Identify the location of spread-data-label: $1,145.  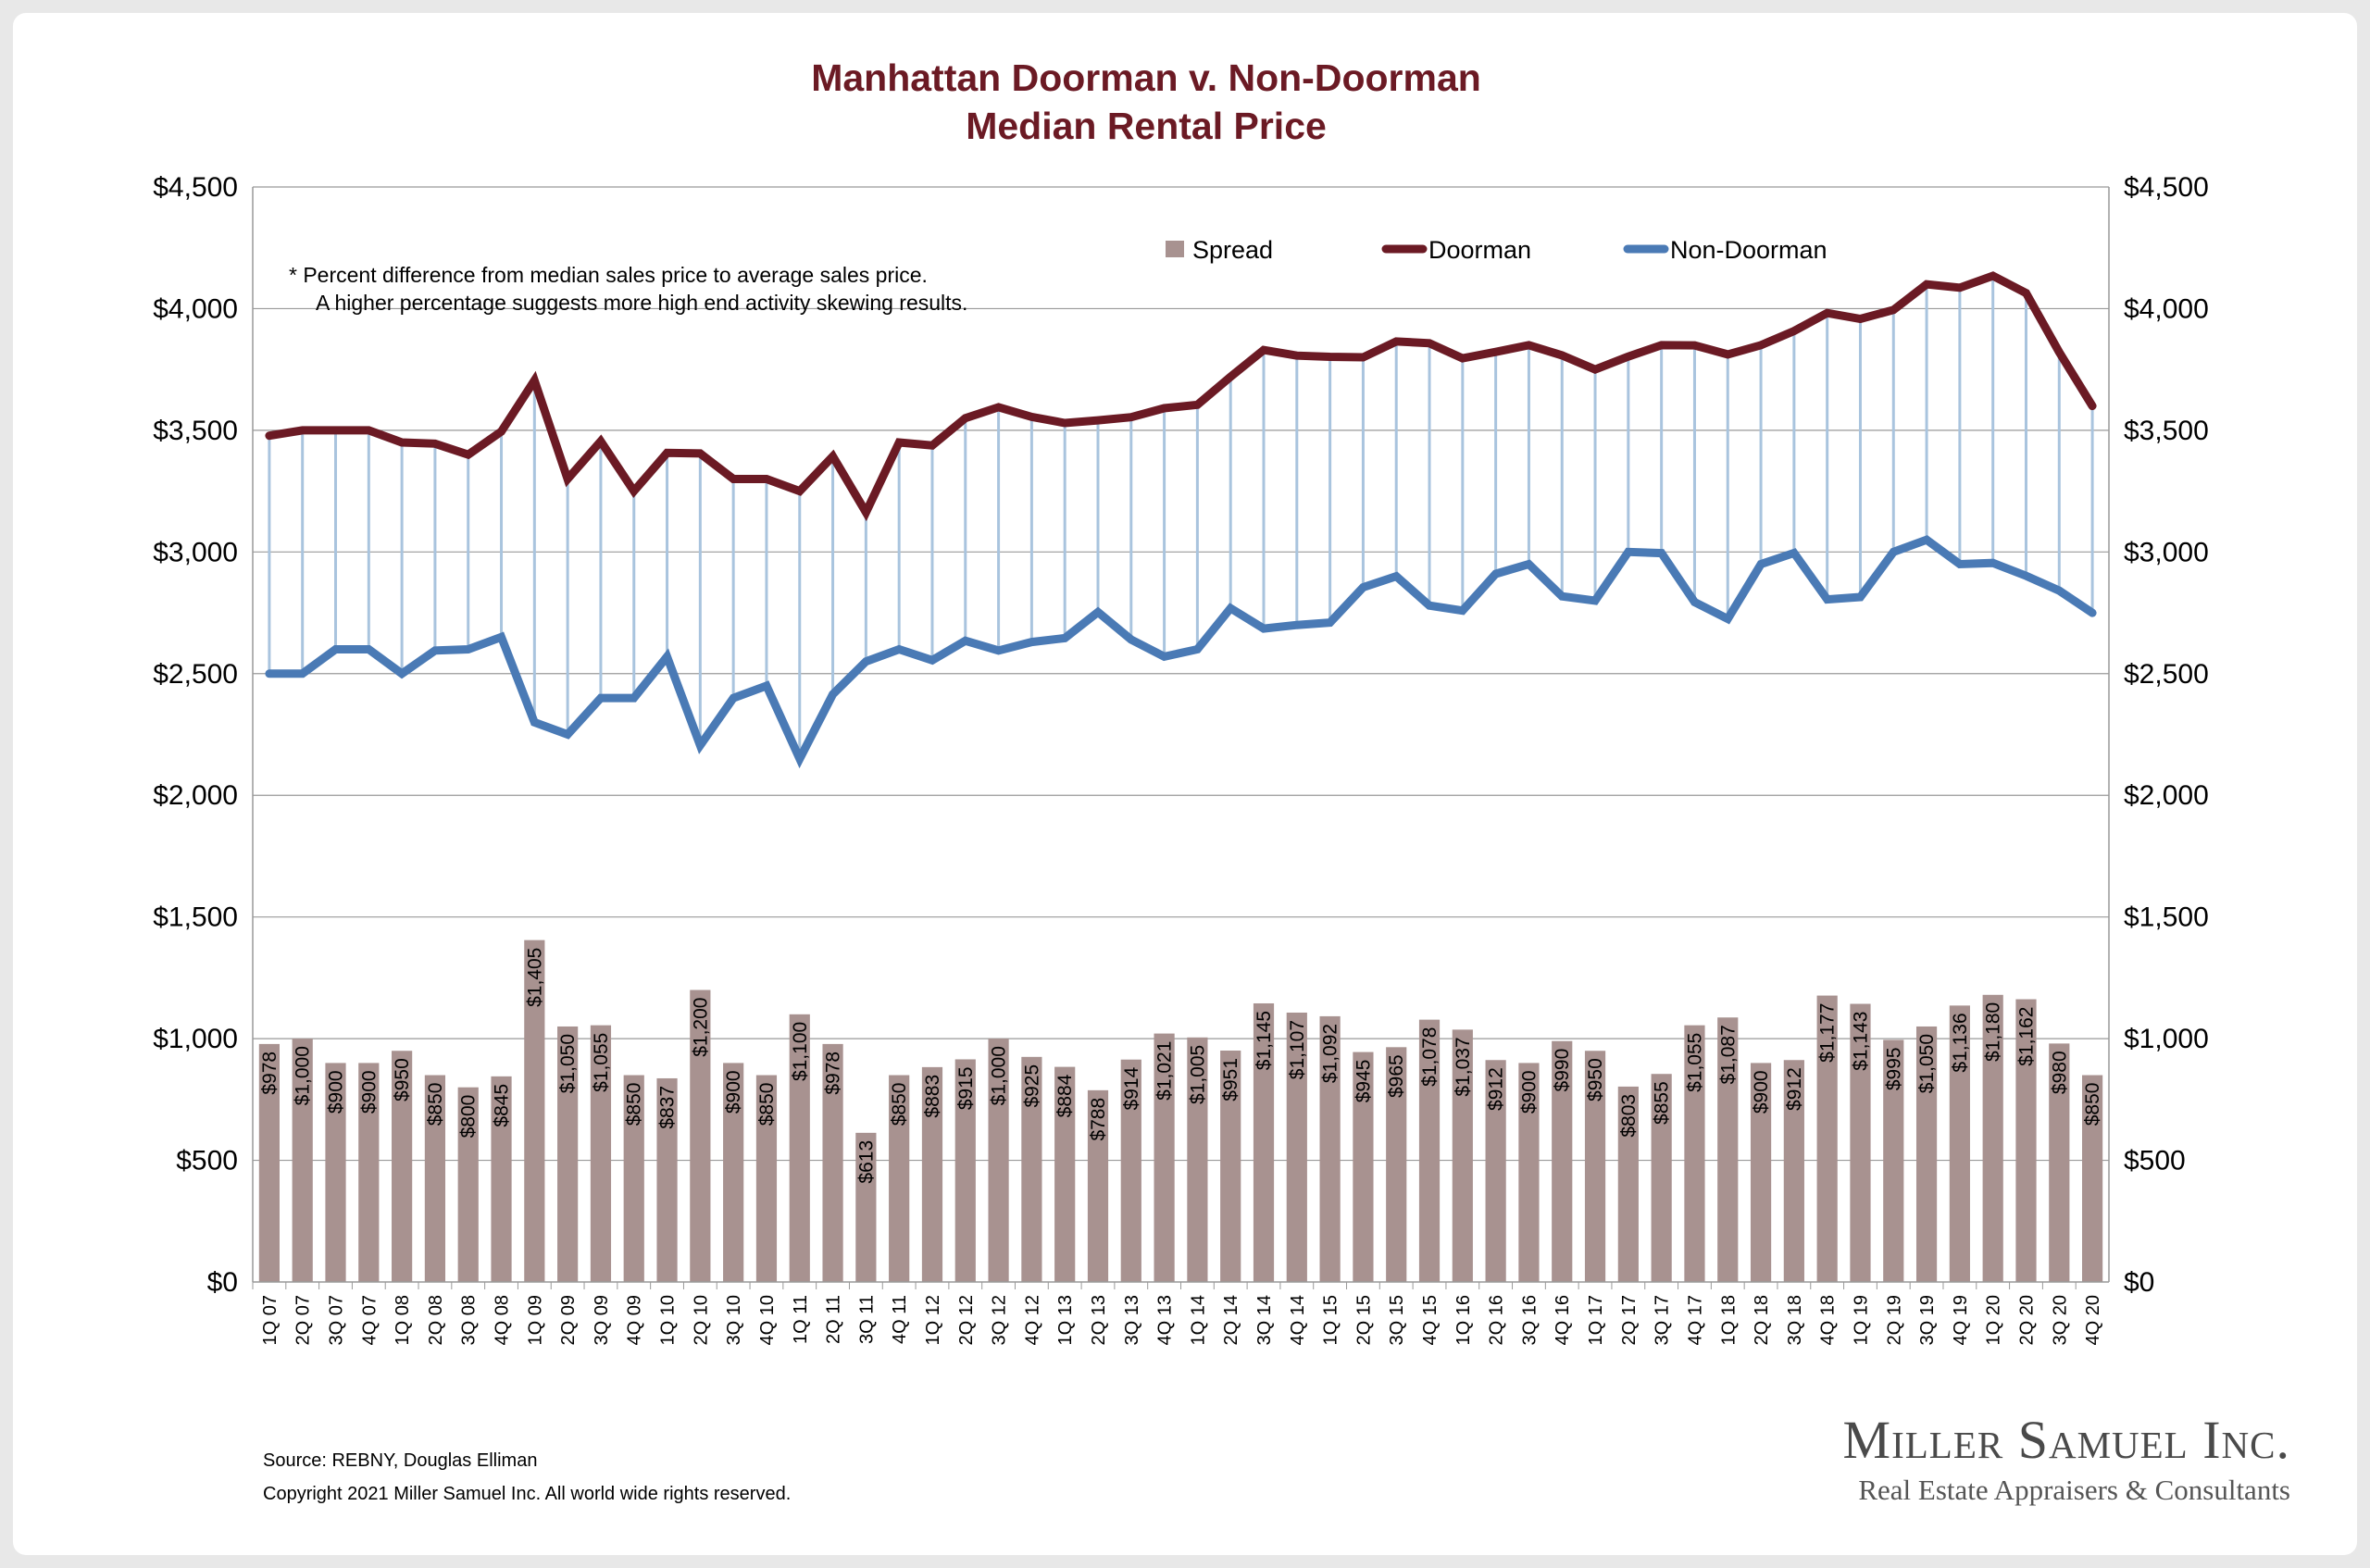
(1264, 1040).